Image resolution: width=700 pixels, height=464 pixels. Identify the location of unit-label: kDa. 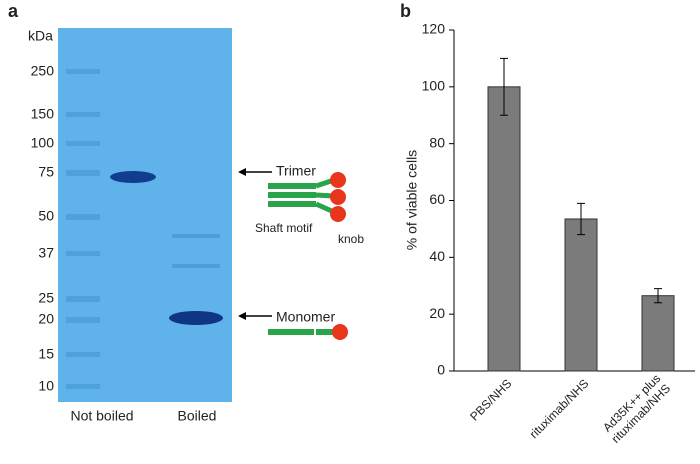
(40, 36).